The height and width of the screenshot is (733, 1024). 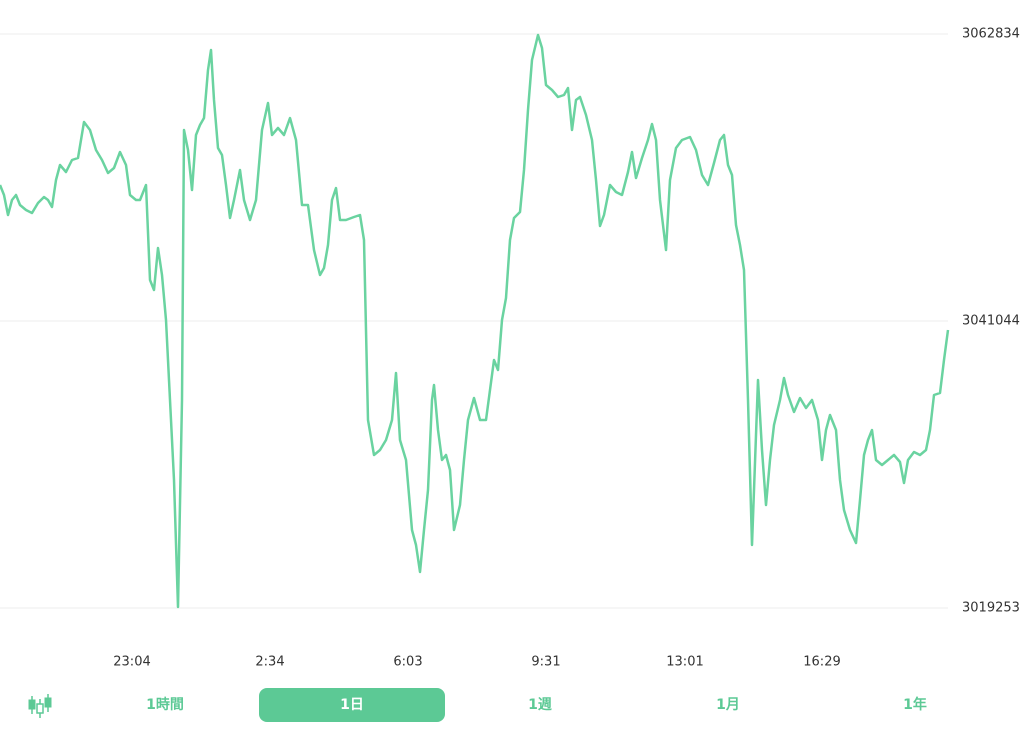 I want to click on x-tick-label: 9:31, so click(x=545, y=662).